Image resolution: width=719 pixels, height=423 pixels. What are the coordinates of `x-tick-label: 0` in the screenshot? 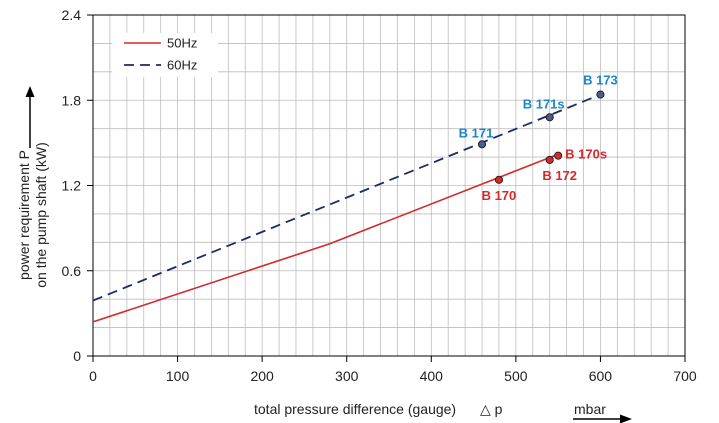 It's located at (93, 376).